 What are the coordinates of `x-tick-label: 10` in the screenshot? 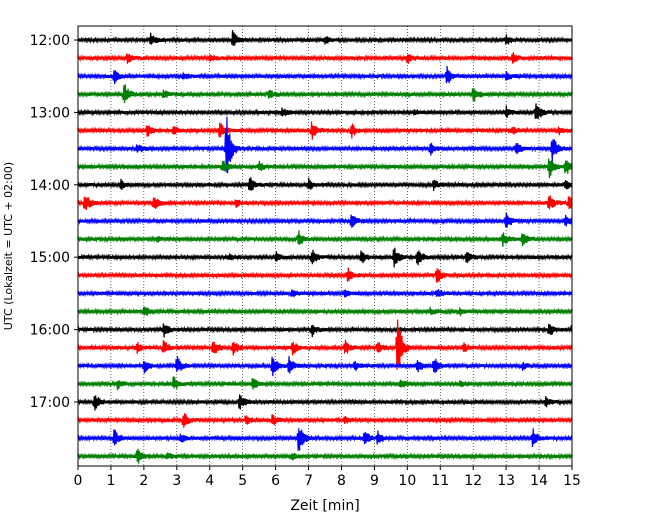 It's located at (407, 481).